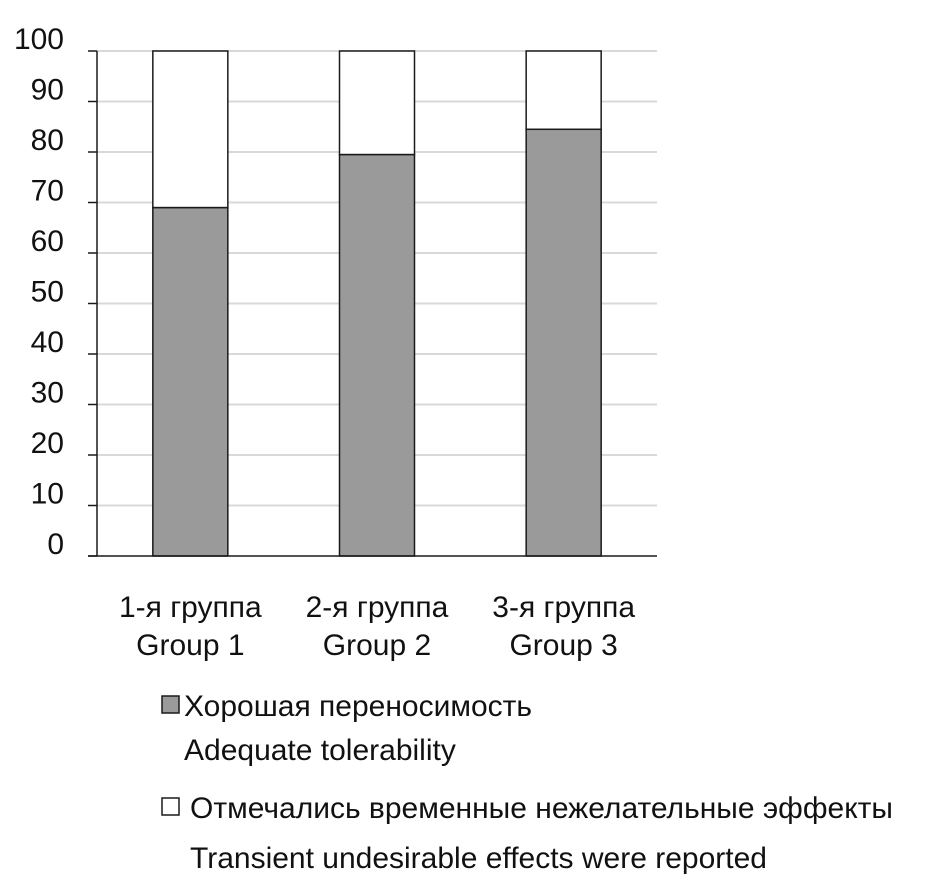 This screenshot has height=890, width=938. Describe the element at coordinates (377, 645) in the screenshot. I see `x-category-label: Group 2` at that location.